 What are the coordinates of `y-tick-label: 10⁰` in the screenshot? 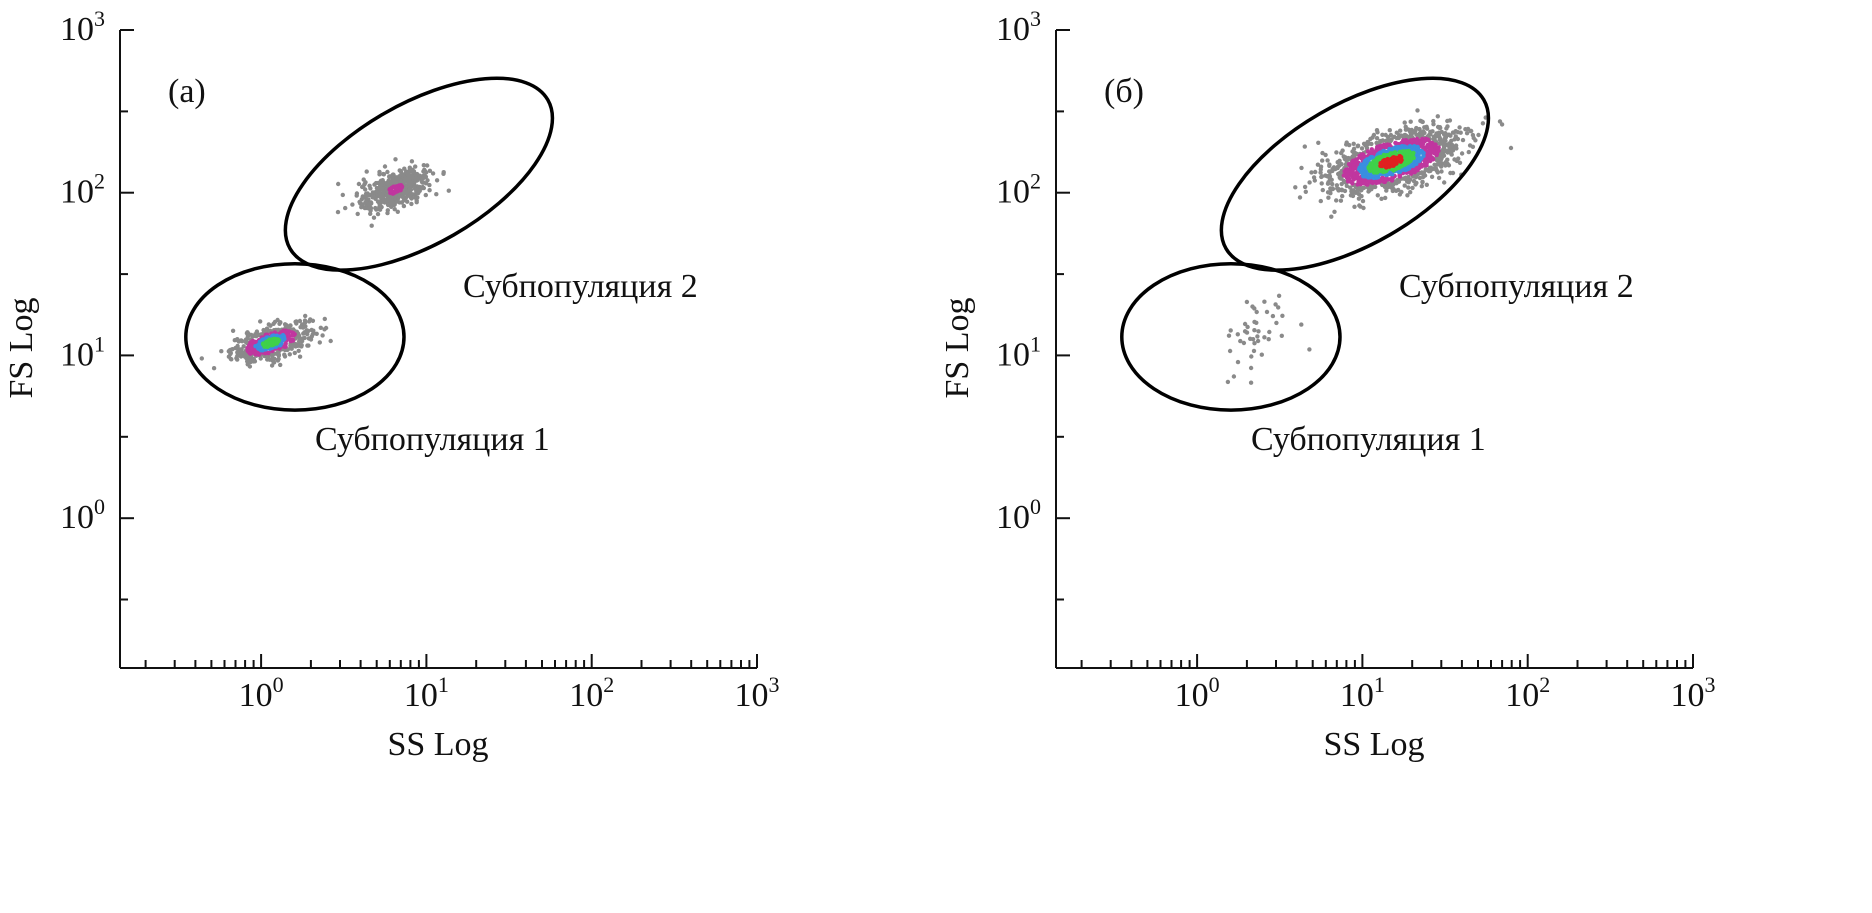 It's located at (1018, 515).